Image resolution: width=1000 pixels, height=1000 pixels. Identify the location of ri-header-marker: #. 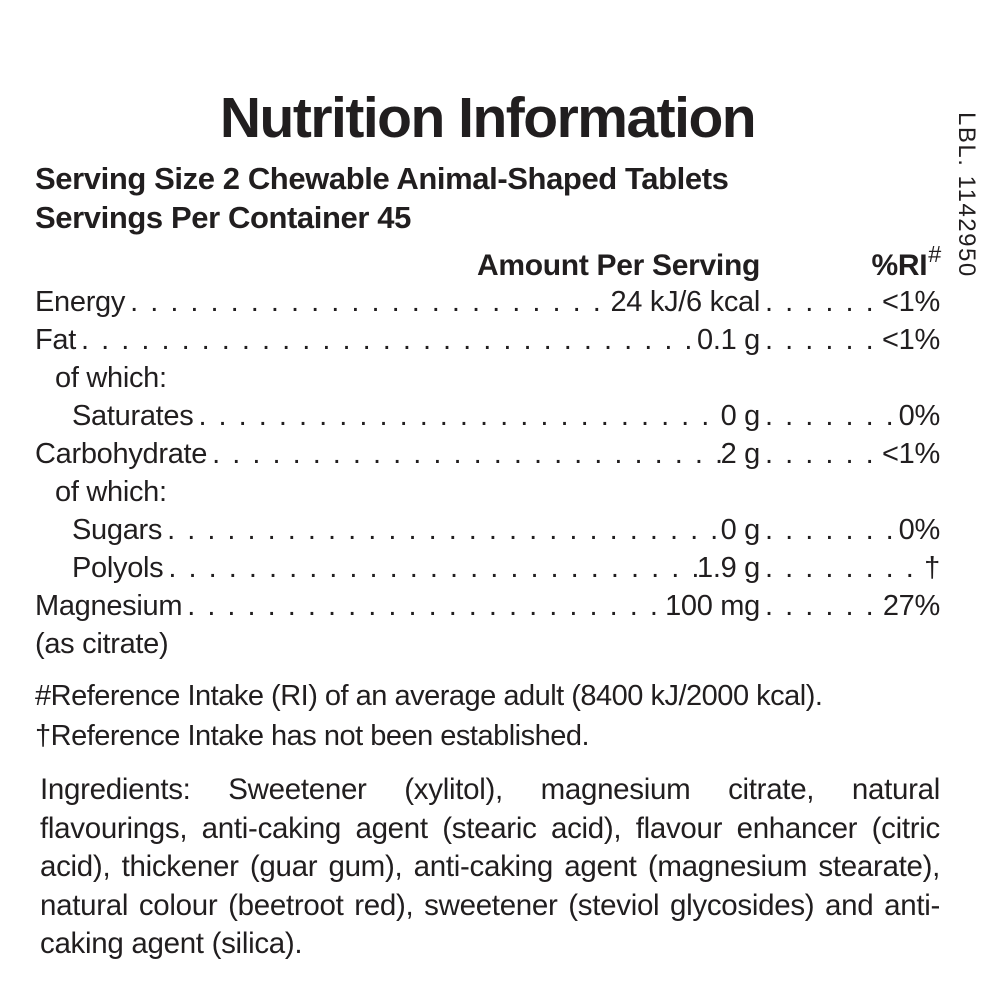
(934, 254).